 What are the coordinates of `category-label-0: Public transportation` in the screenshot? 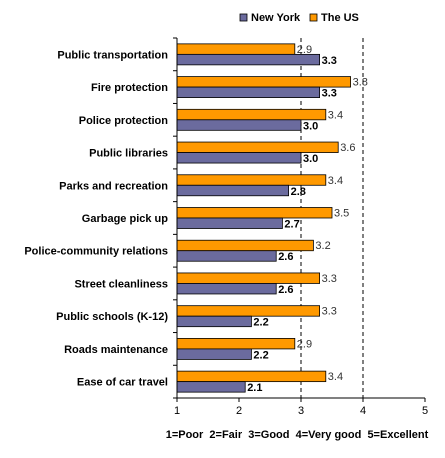 It's located at (112, 55).